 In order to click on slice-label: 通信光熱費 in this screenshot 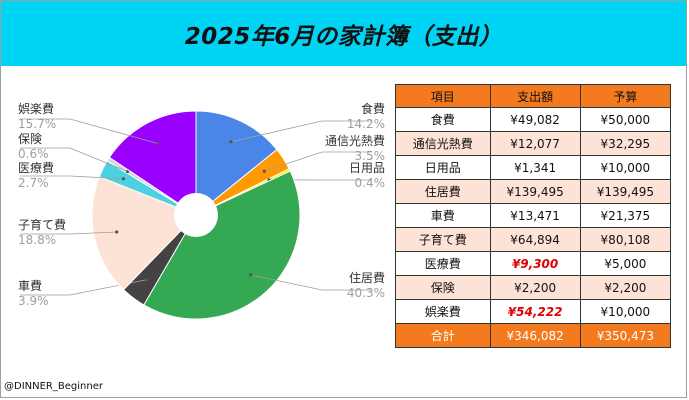, I will do `click(355, 140)`.